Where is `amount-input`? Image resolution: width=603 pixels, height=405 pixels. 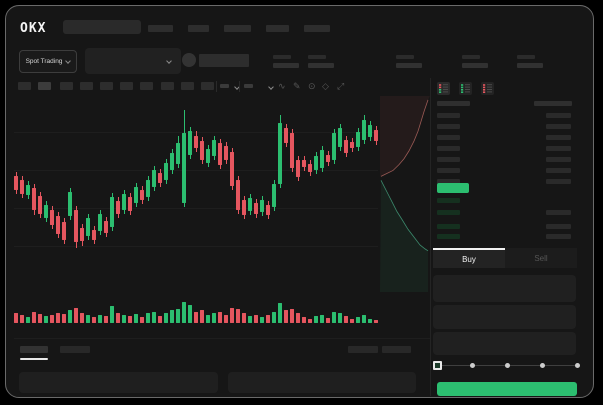
amount-input is located at coordinates (504, 317).